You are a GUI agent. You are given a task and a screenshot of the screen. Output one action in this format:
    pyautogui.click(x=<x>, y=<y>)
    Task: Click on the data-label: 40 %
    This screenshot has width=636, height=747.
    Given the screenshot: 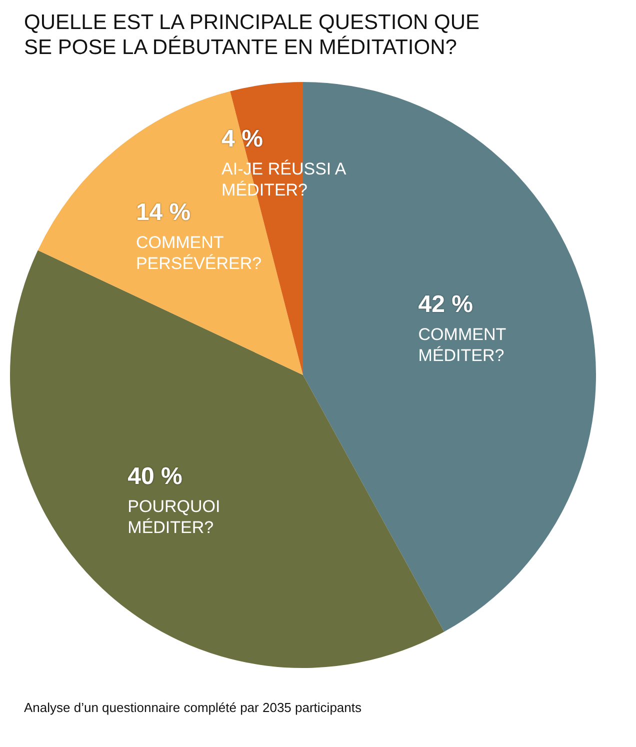 What is the action you would take?
    pyautogui.click(x=155, y=476)
    